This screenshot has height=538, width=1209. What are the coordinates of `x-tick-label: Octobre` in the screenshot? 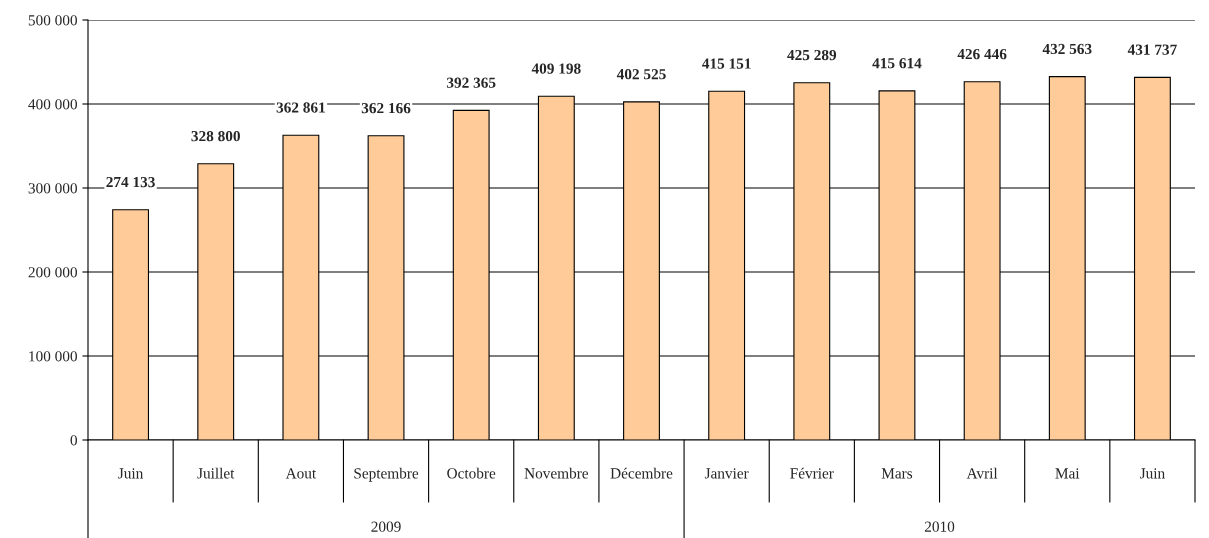 It's located at (471, 473).